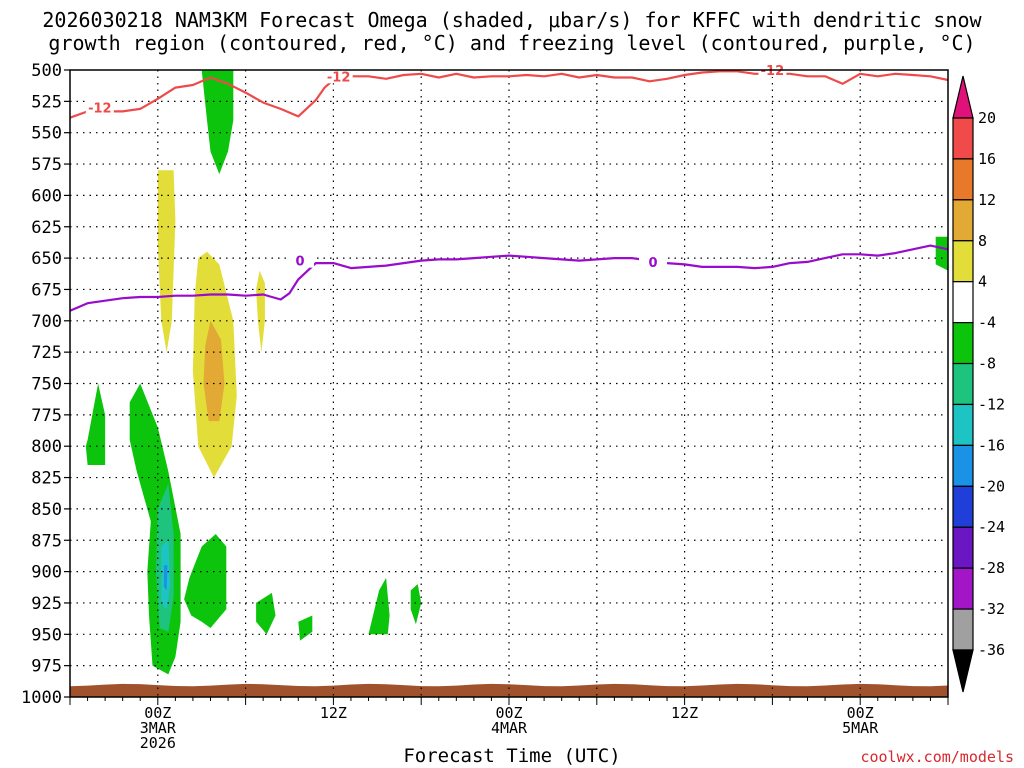 This screenshot has width=1024, height=768. Describe the element at coordinates (46, 447) in the screenshot. I see `y-tick-label: 800` at that location.